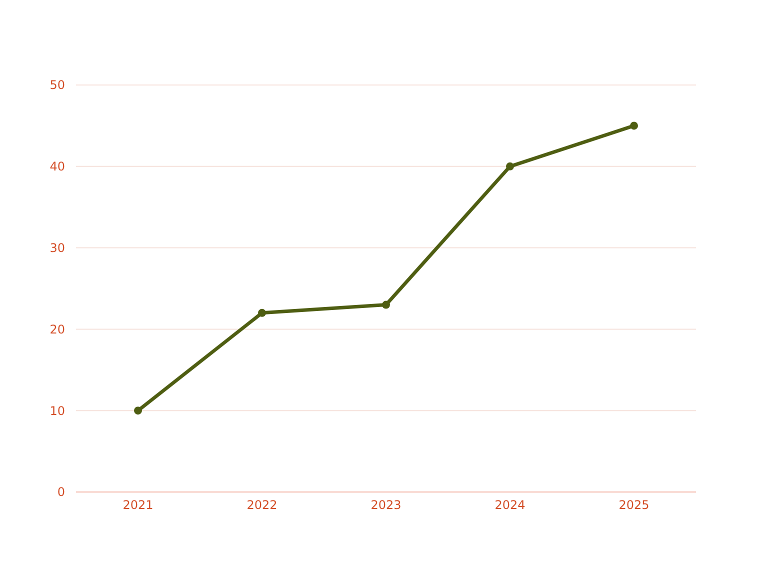 The height and width of the screenshot is (575, 757). What do you see at coordinates (138, 505) in the screenshot?
I see `x-tick-label: 2021` at bounding box center [138, 505].